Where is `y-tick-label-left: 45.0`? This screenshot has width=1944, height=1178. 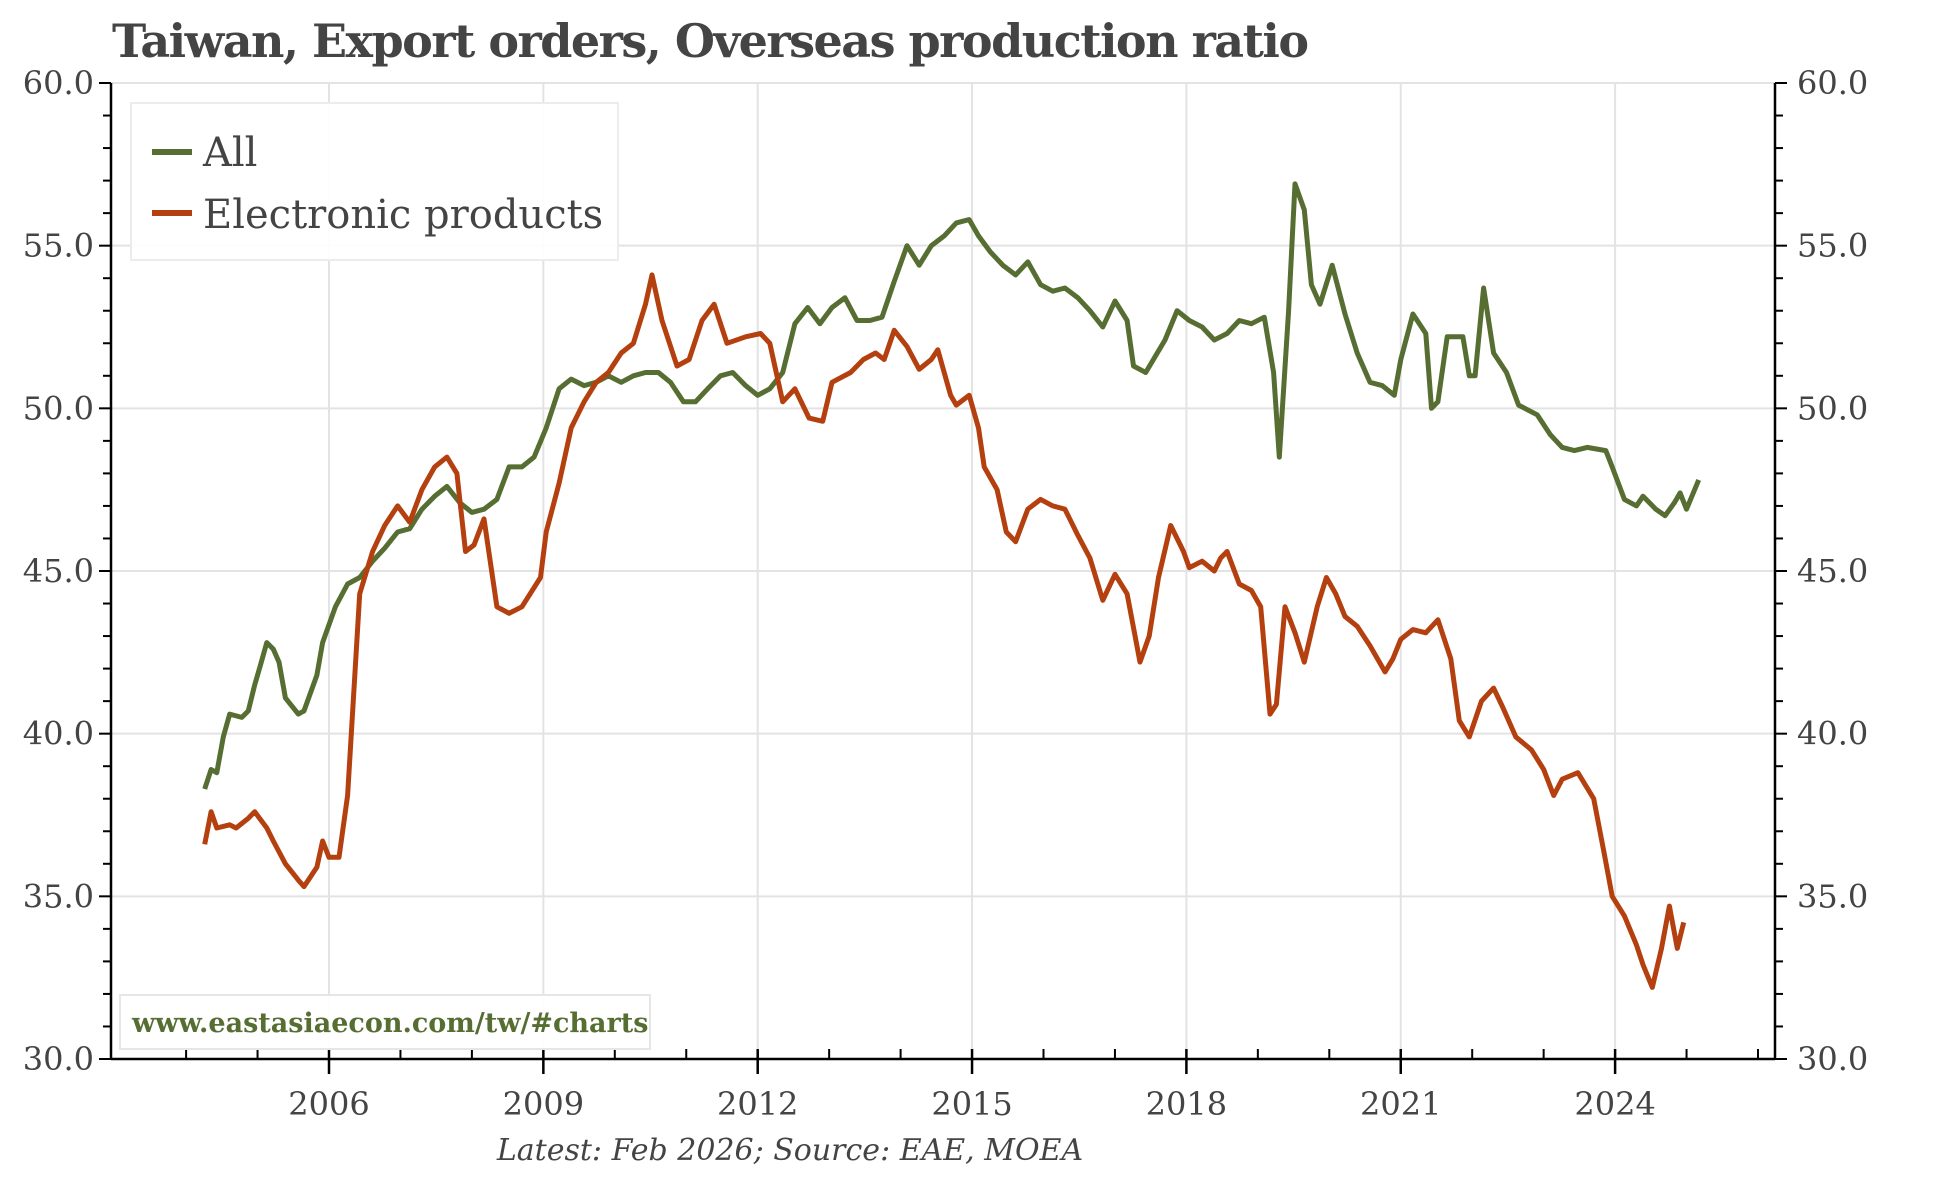 y-tick-label-left: 45.0 is located at coordinates (58, 571).